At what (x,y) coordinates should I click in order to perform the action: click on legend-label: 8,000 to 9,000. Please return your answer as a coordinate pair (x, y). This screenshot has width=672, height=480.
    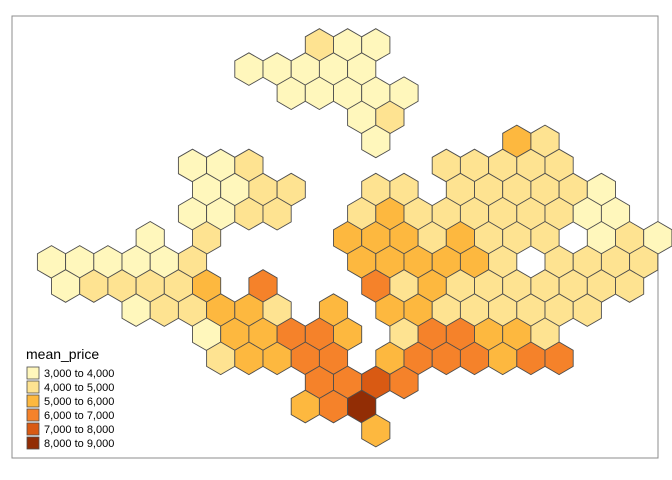
    Looking at the image, I should click on (79, 444).